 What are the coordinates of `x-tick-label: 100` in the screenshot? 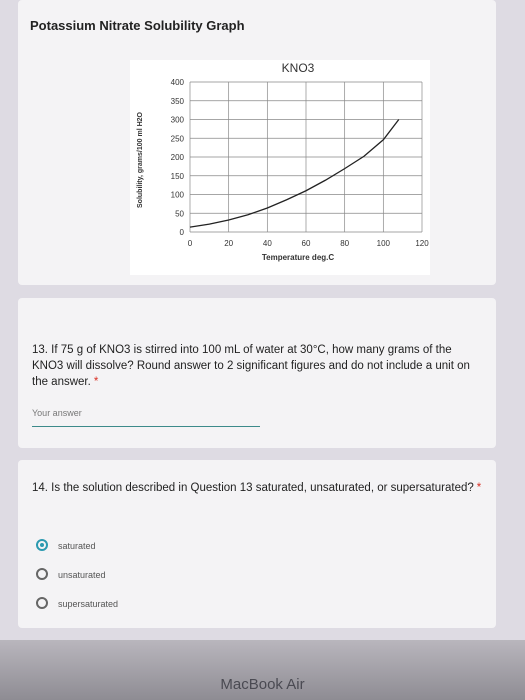 It's located at (384, 243).